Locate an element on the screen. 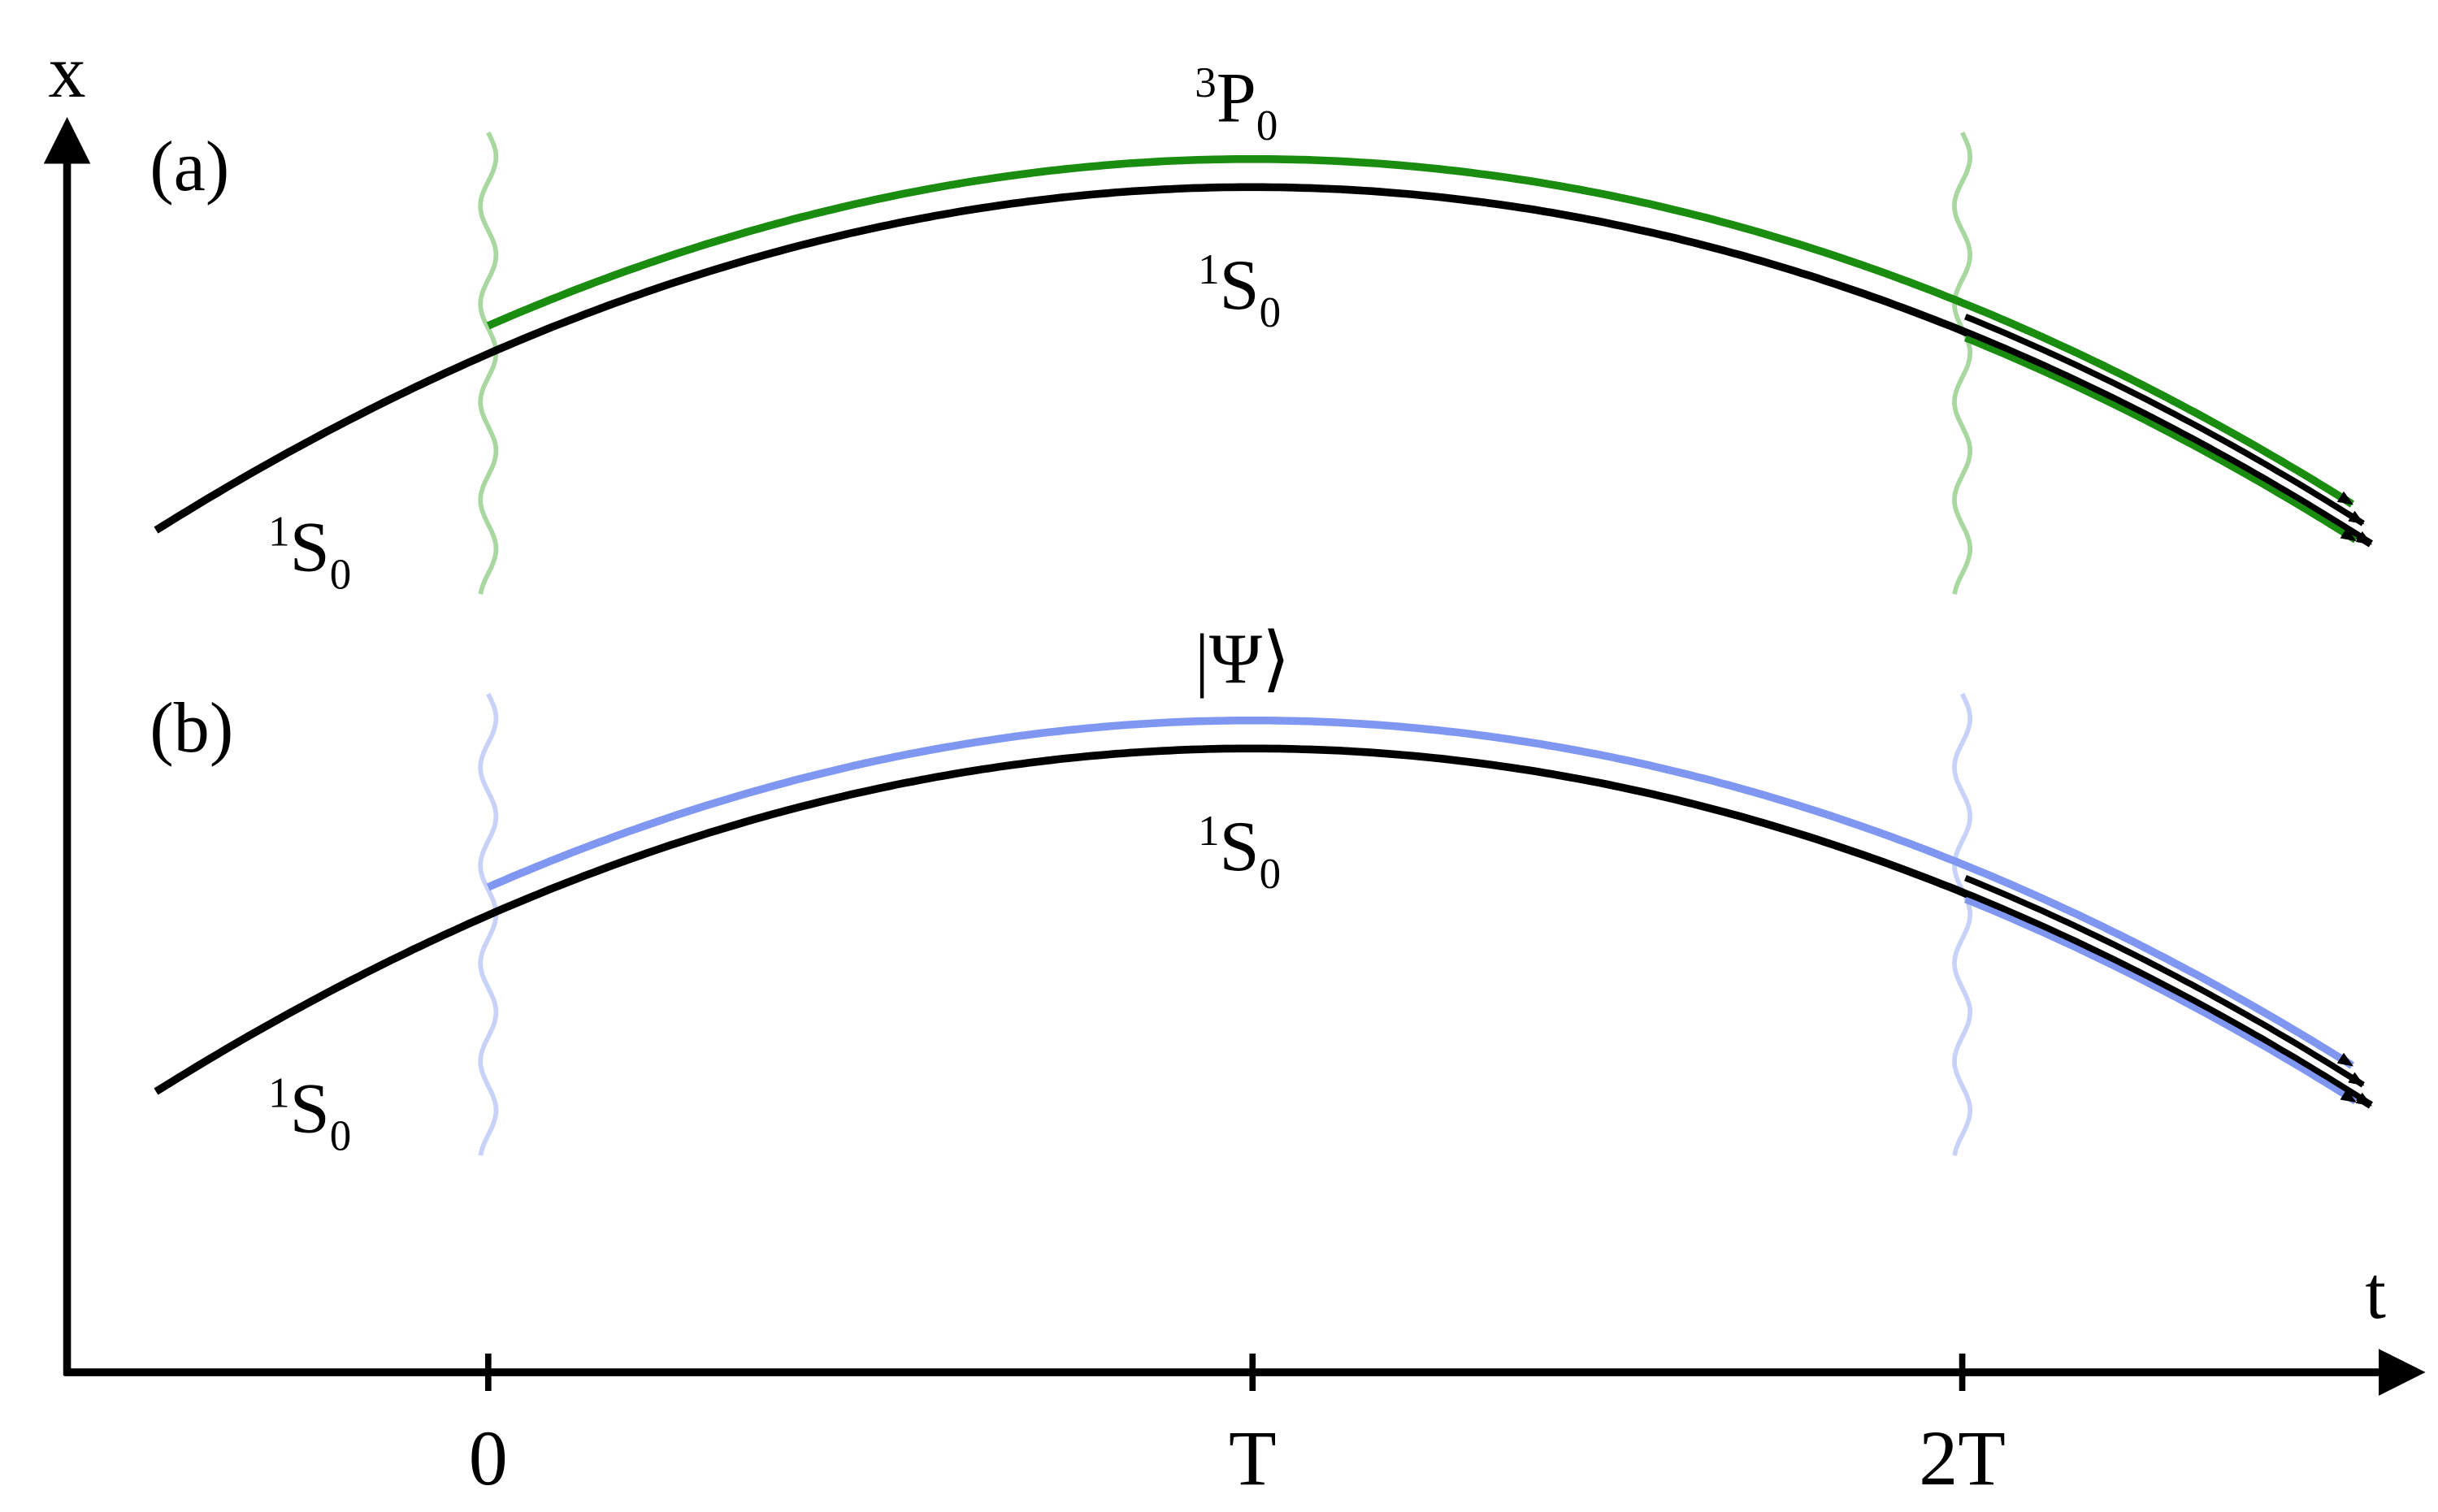 This screenshot has height=1512, width=2438. state-label: 3P0 is located at coordinates (1236, 103).